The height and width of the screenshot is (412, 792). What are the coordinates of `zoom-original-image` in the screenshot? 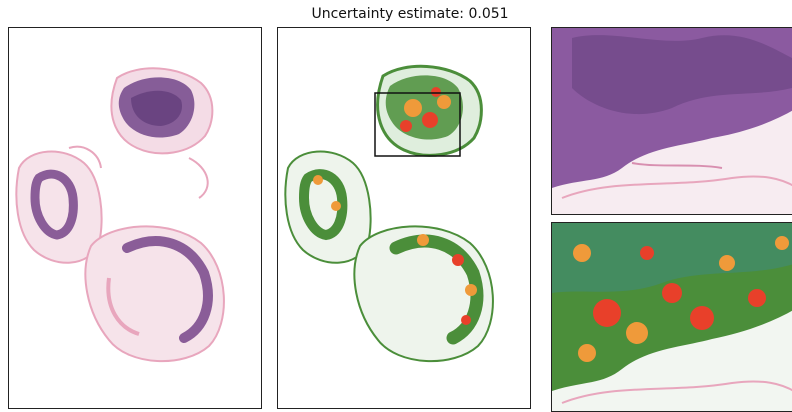 It's located at (672, 121).